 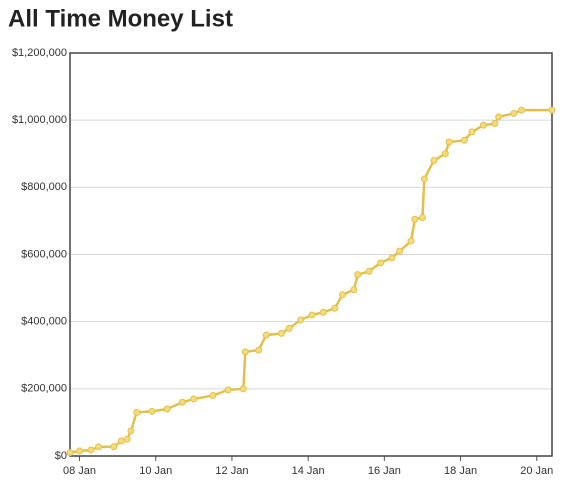 I want to click on y-tick-label: $200,000, so click(x=44, y=389).